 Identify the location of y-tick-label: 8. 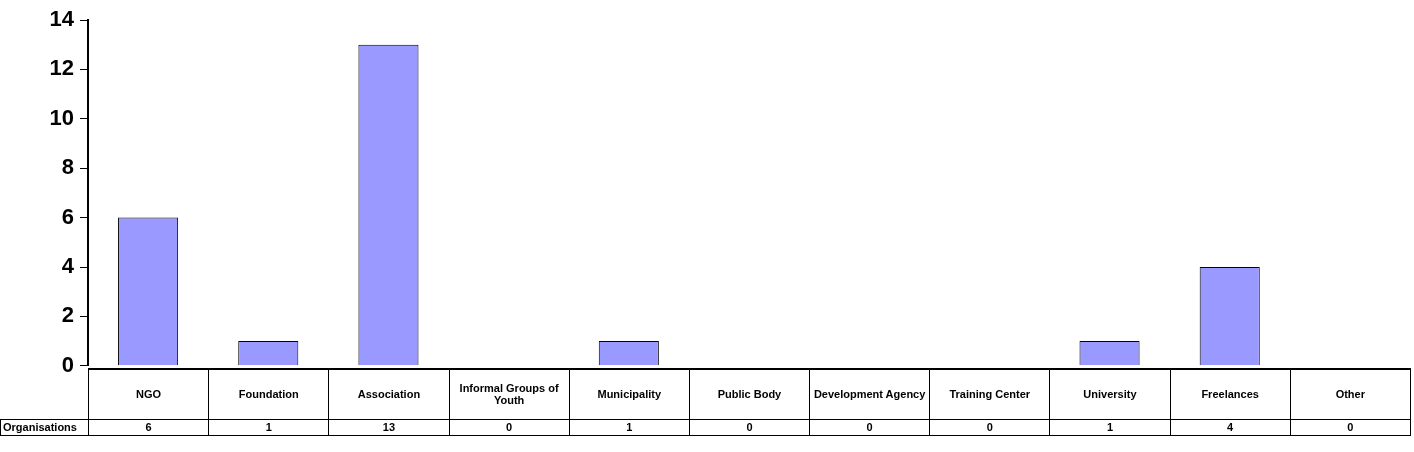
(67, 167).